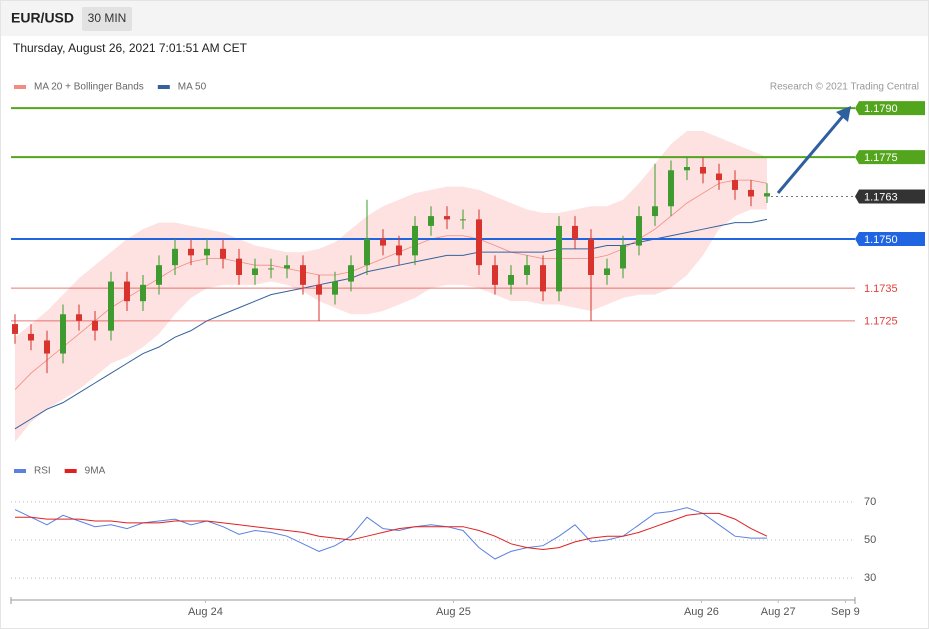 The image size is (929, 629). I want to click on y-tick-label: 50, so click(870, 540).